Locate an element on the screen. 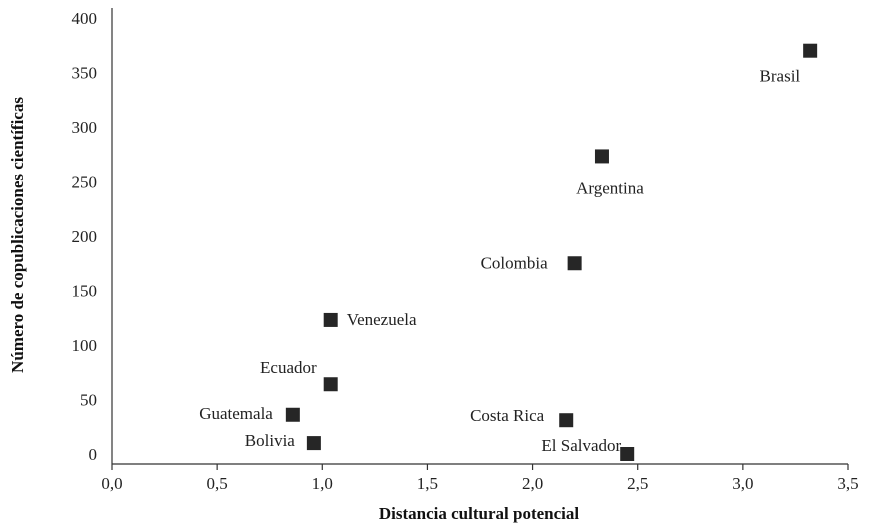 This screenshot has height=529, width=875. y-tick-label: 300 is located at coordinates (85, 127).